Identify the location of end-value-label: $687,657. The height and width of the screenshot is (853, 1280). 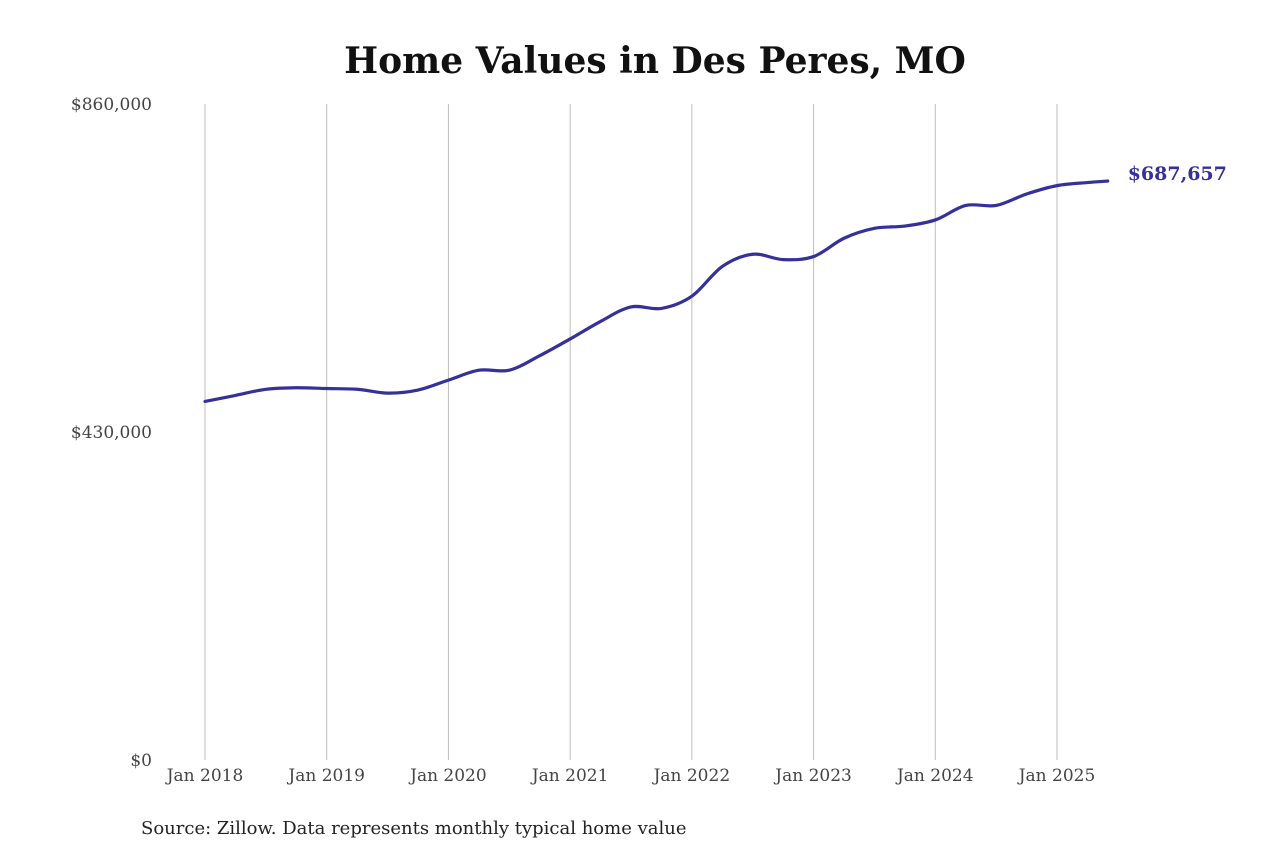
(1177, 174).